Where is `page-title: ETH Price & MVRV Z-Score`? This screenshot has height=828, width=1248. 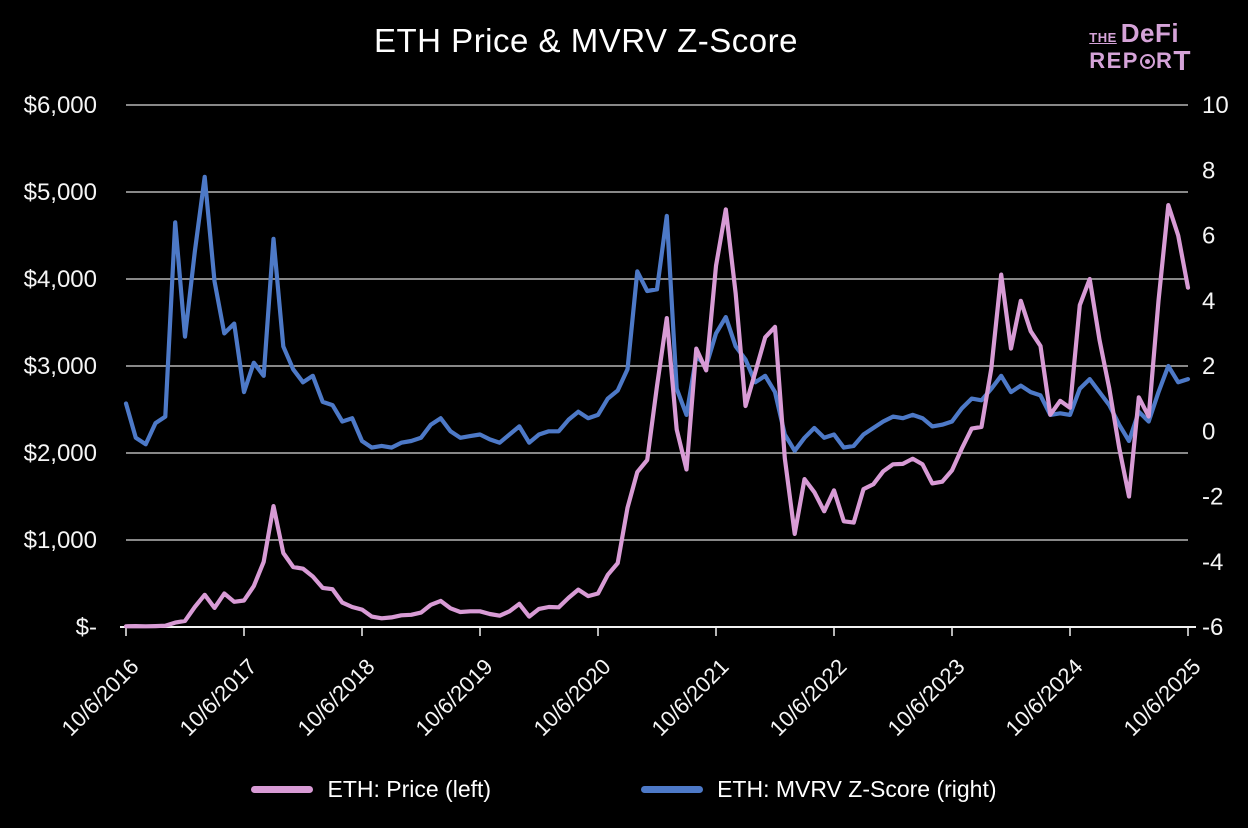
page-title: ETH Price & MVRV Z-Score is located at coordinates (586, 40).